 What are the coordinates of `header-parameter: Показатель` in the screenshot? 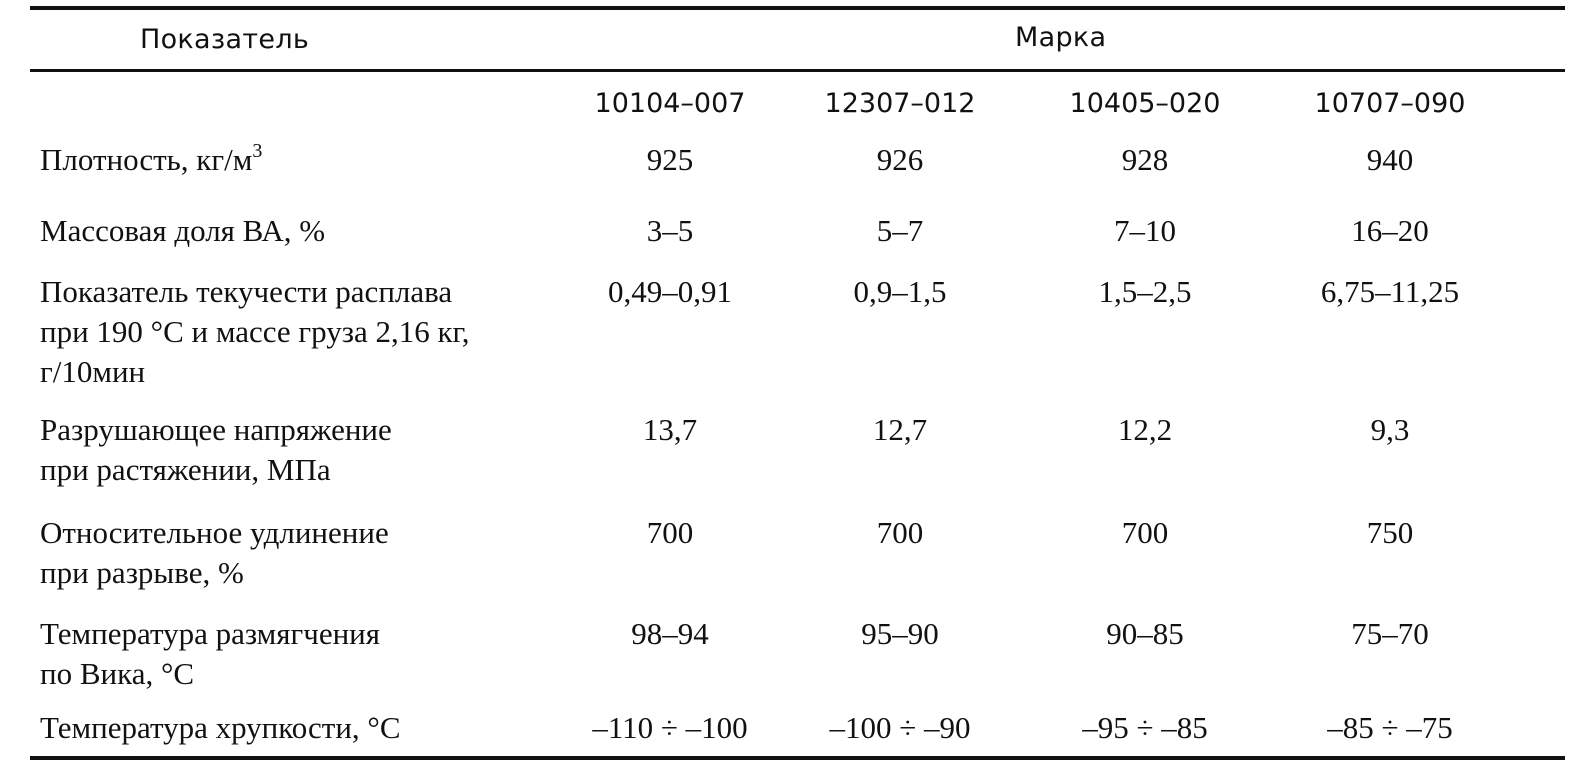 It's located at (225, 39).